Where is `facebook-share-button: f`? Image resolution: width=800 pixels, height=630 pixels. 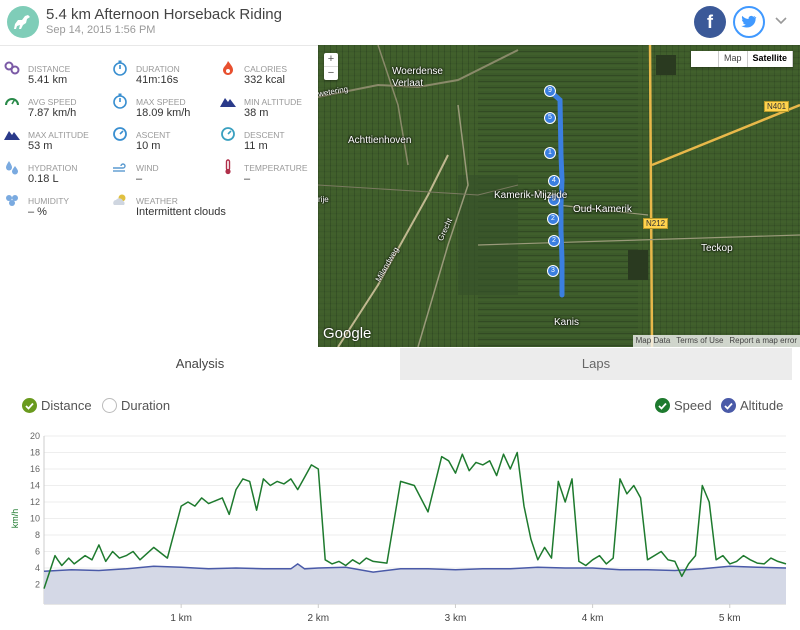 facebook-share-button: f is located at coordinates (710, 22).